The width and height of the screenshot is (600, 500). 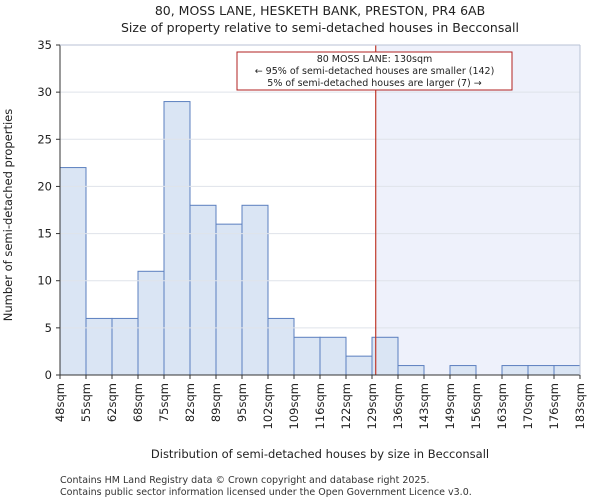 I want to click on y-tick-label: 25, so click(x=44, y=139).